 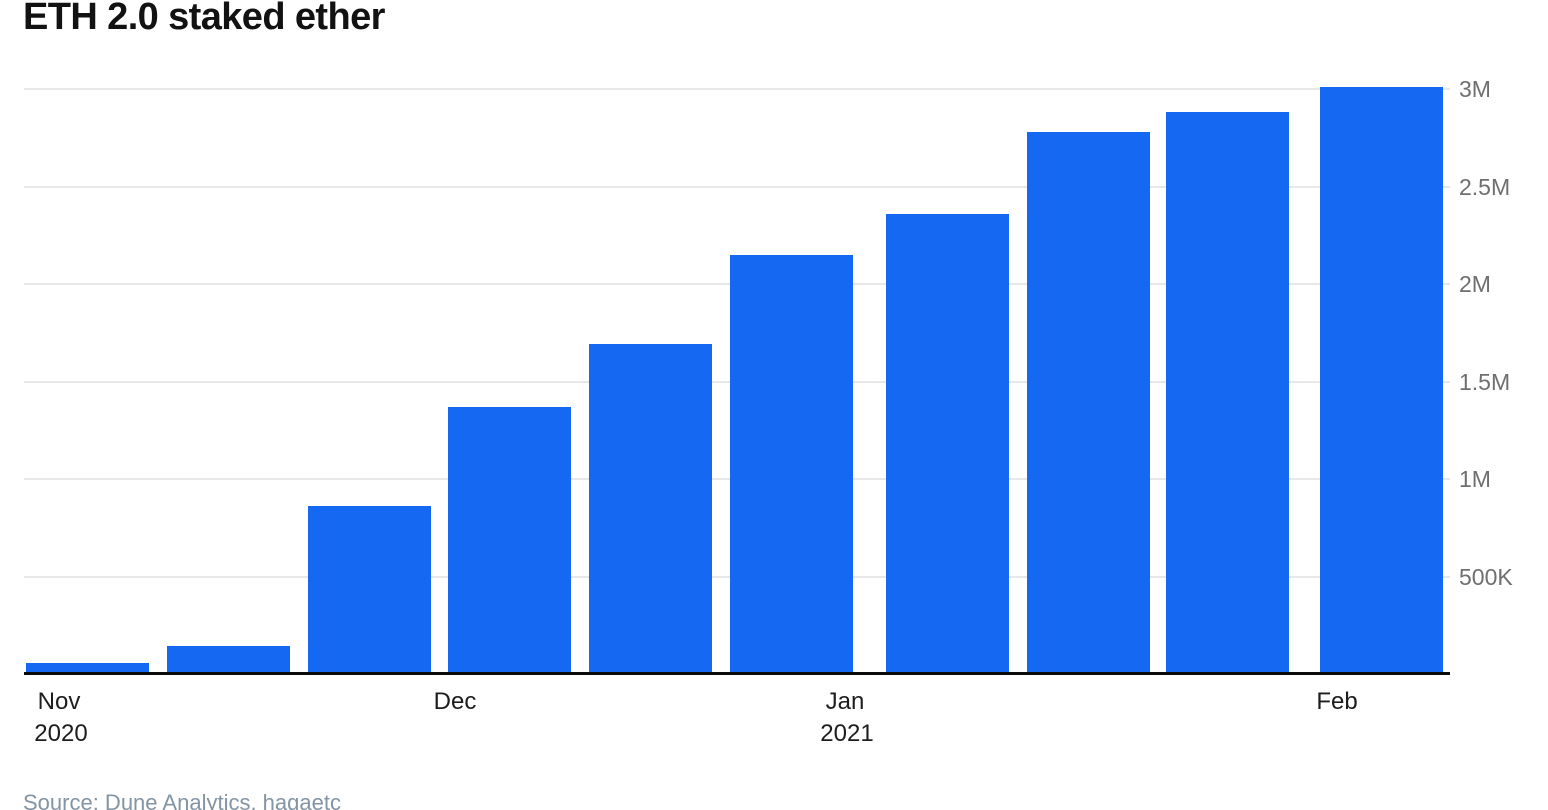 I want to click on source-line: Source: Dune Analytics, hagaetc, so click(x=182, y=800).